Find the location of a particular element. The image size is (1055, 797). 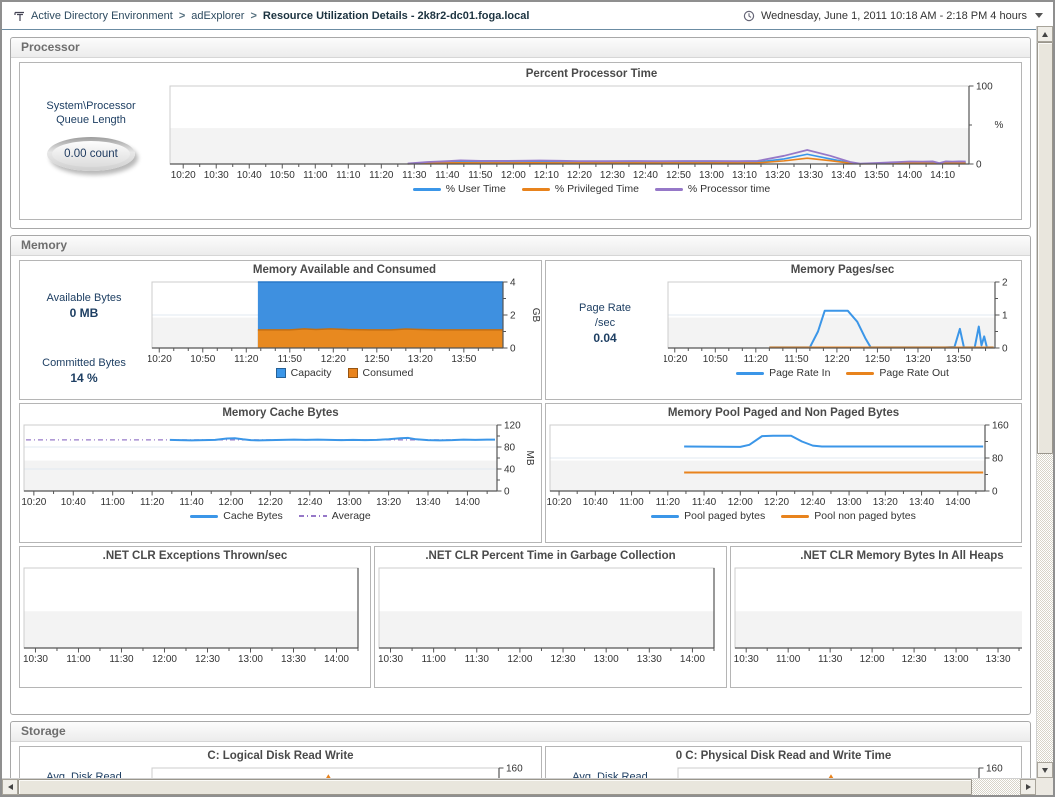

legend-label: Pool paged bytes is located at coordinates (725, 516).